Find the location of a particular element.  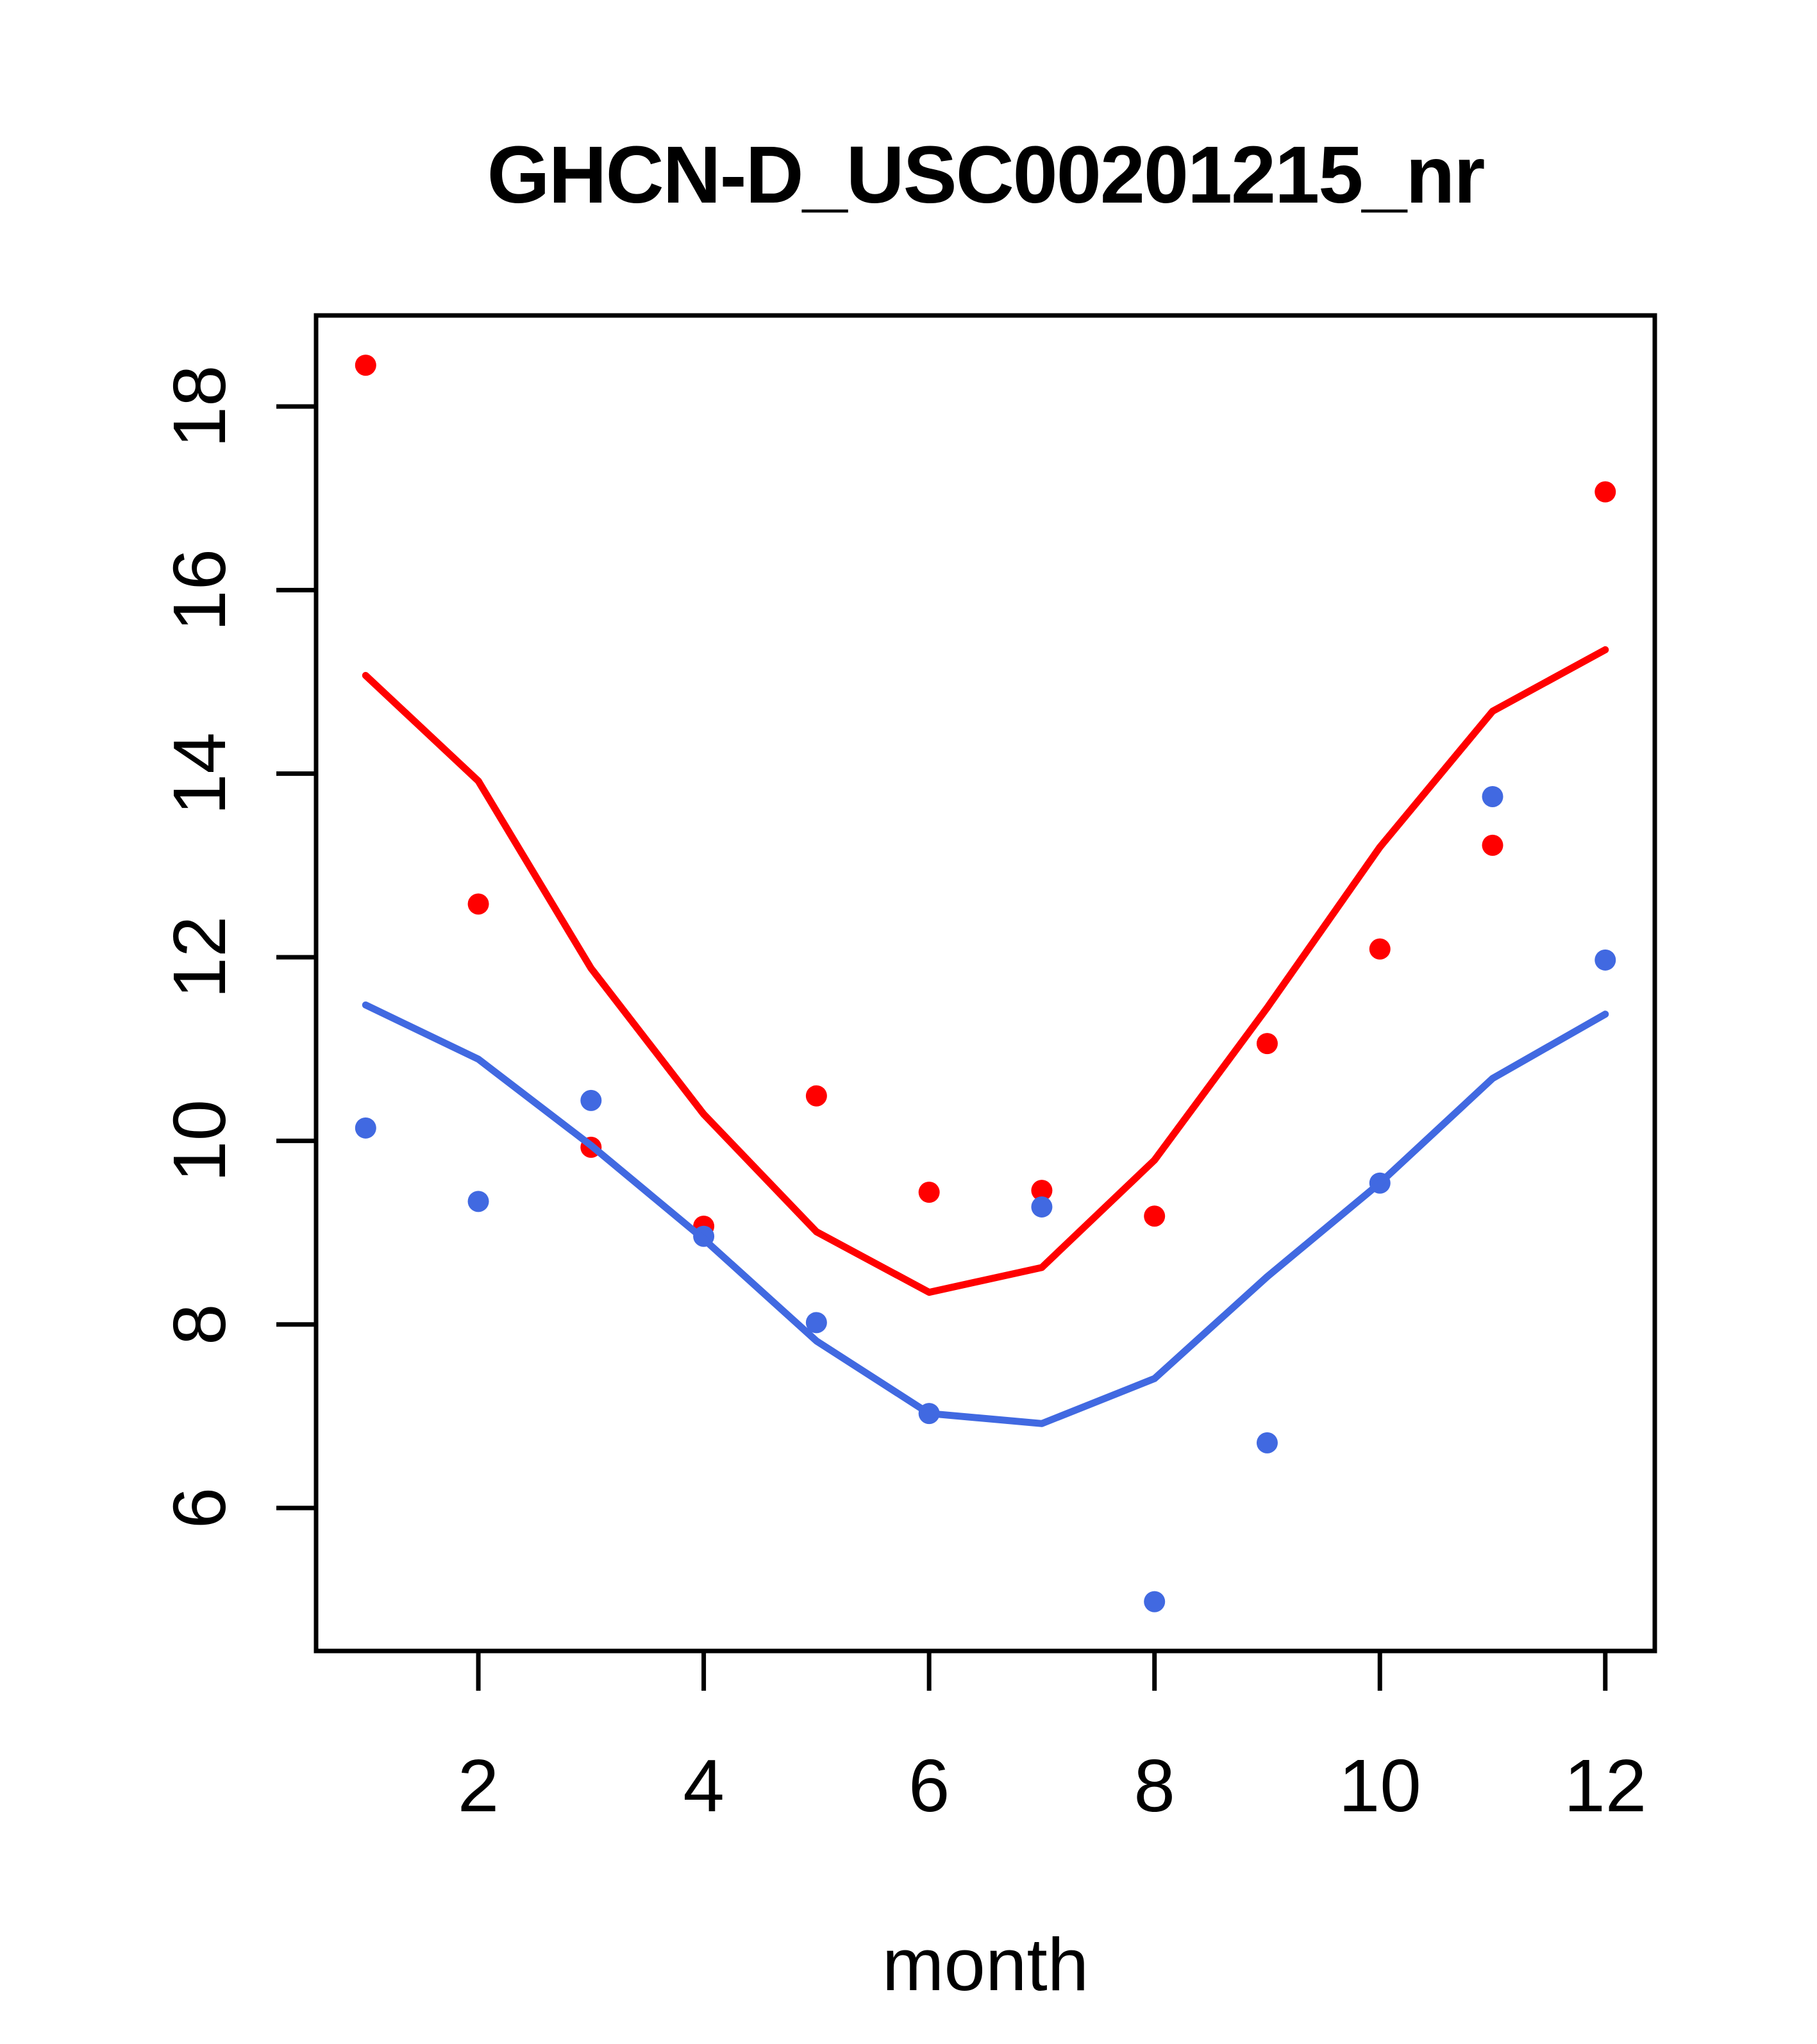

blue-line is located at coordinates (986, 1214).